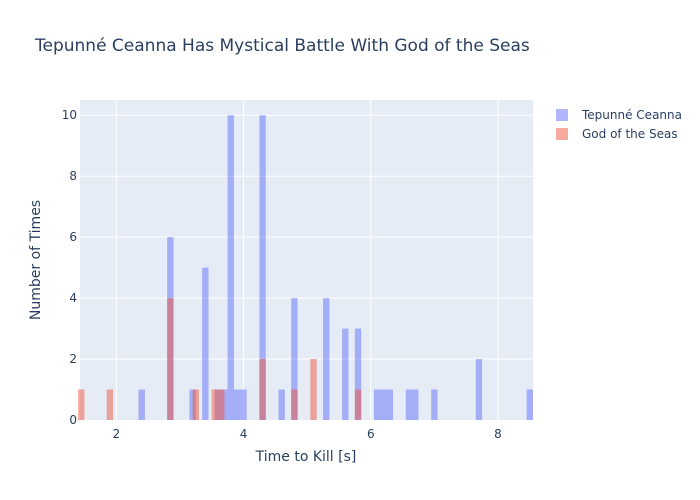 Image resolution: width=700 pixels, height=500 pixels. I want to click on x-tick-label: 8, so click(498, 434).